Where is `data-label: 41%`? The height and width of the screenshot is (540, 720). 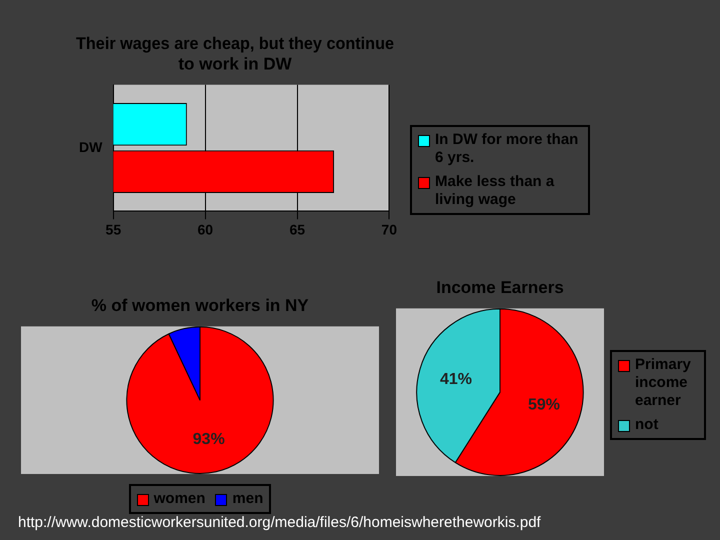 data-label: 41% is located at coordinates (456, 379).